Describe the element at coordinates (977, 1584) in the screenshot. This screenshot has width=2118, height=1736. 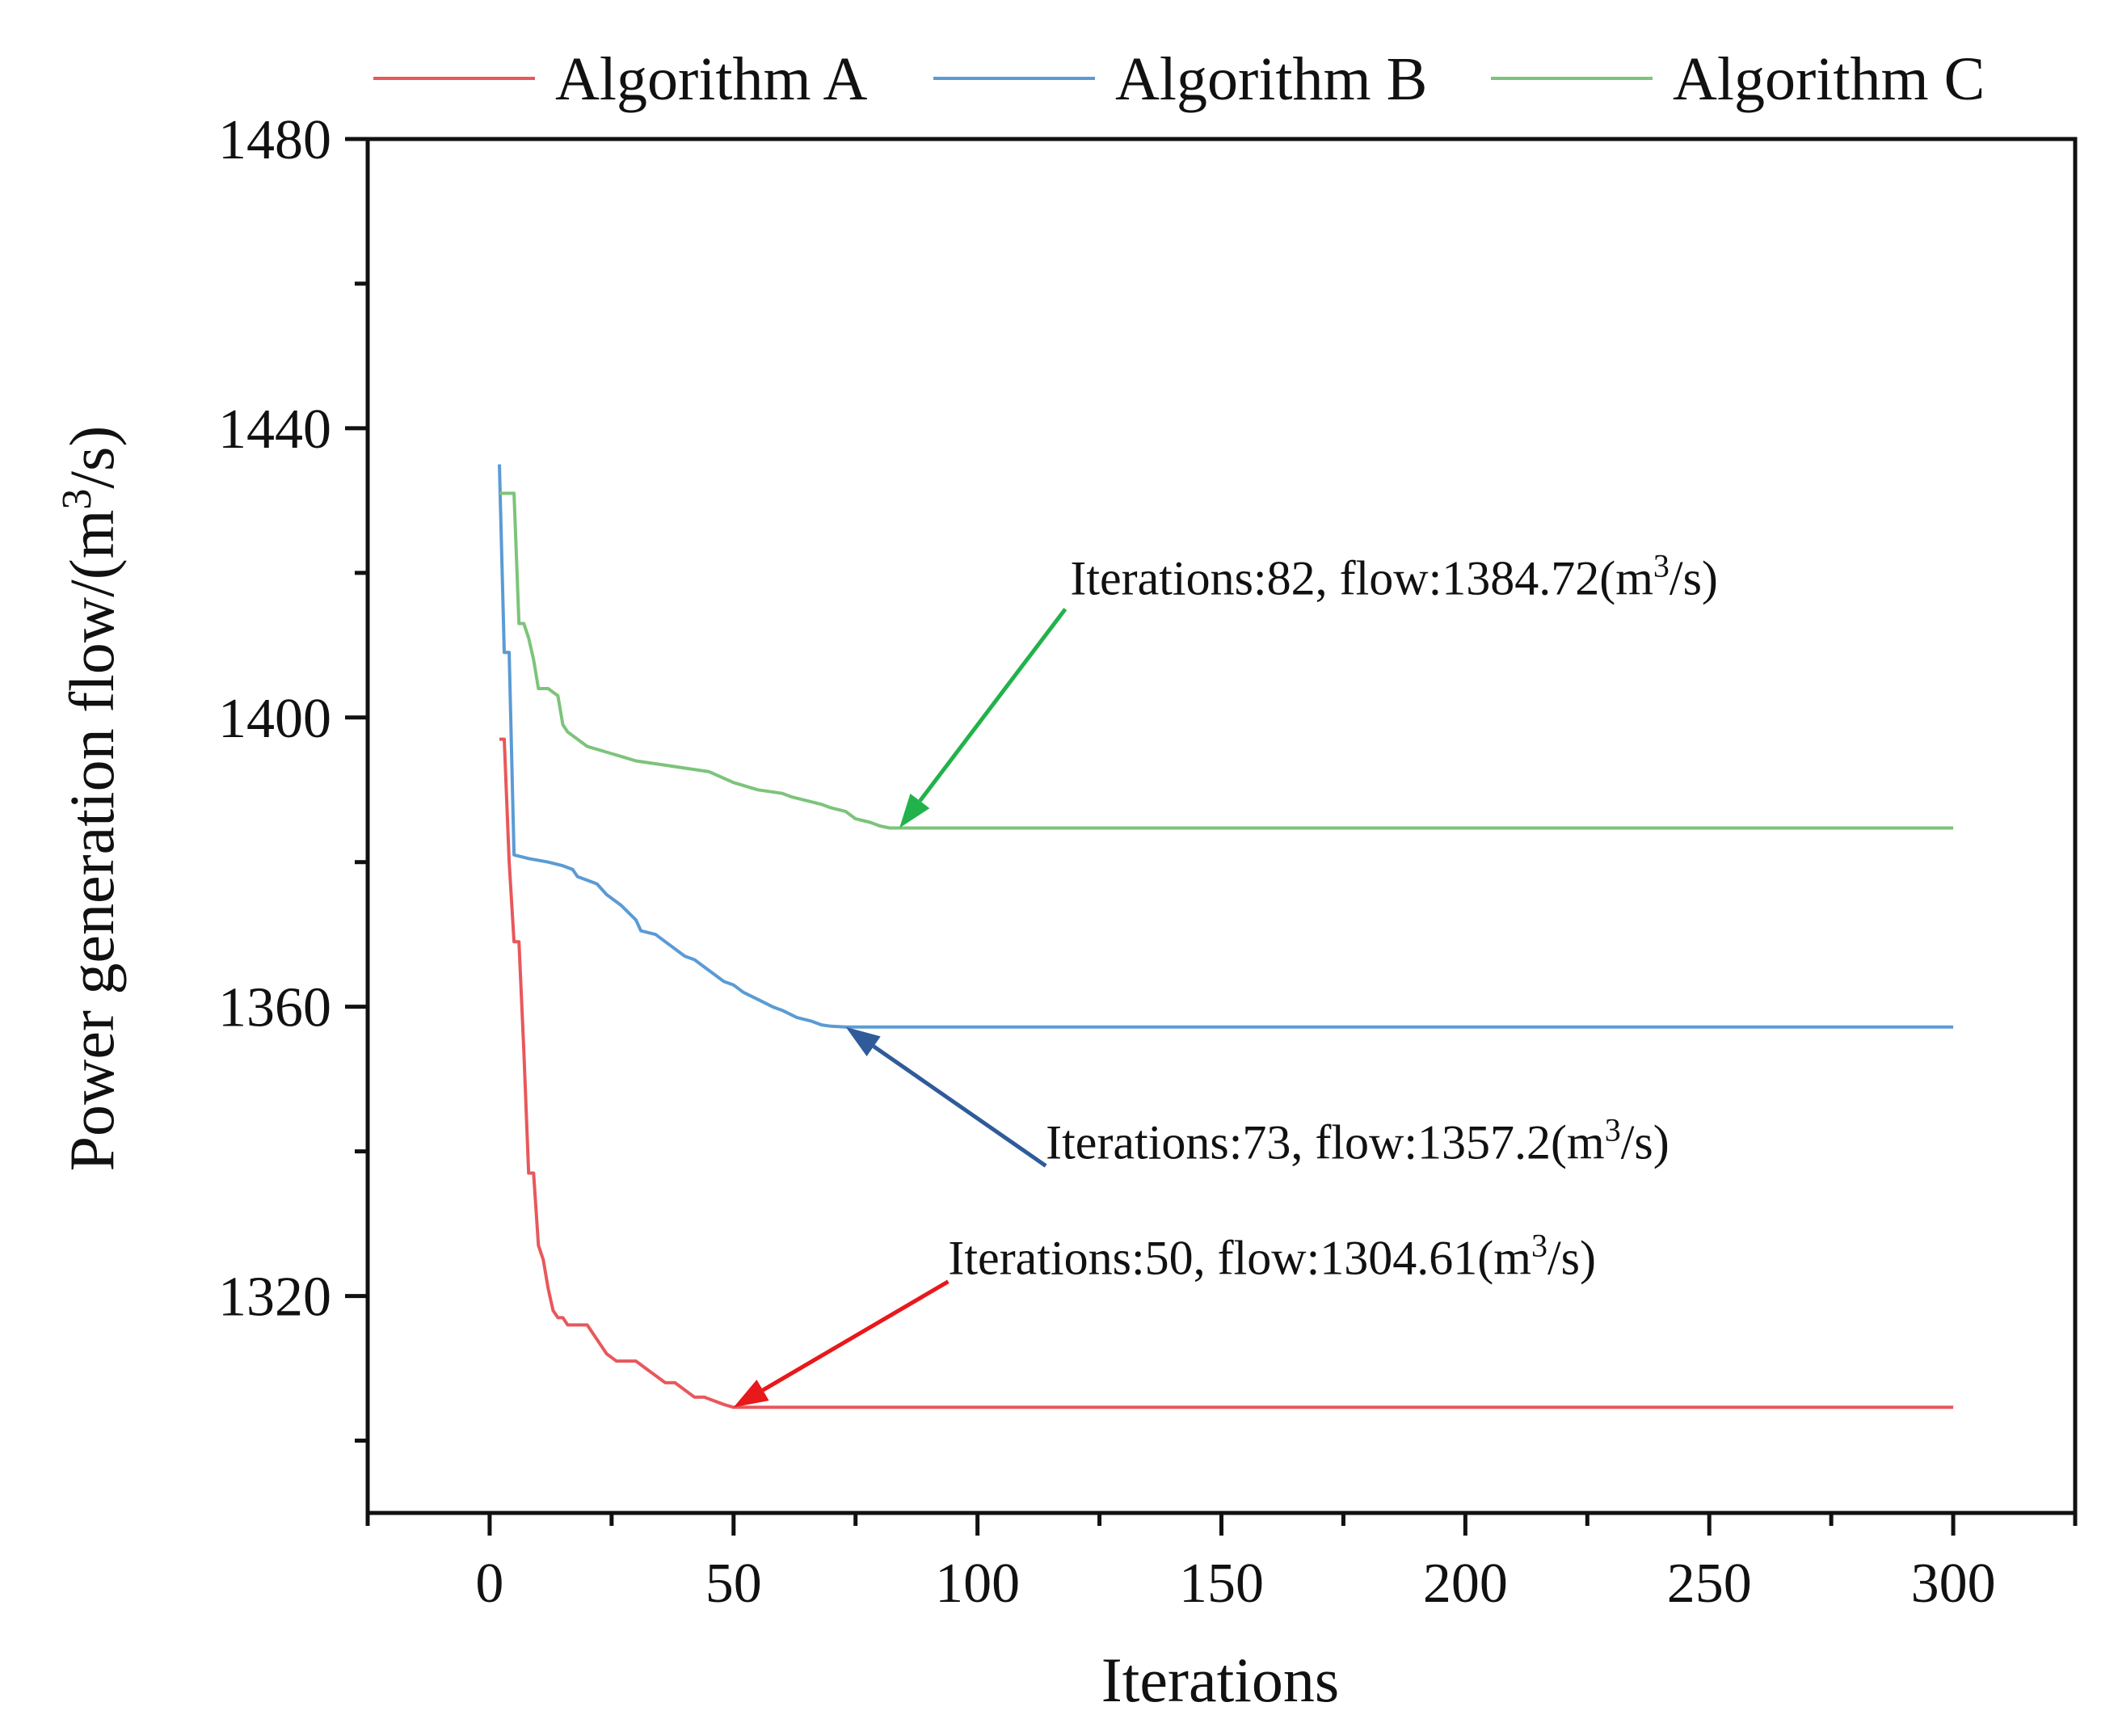
I see `x-tick-label: 100` at that location.